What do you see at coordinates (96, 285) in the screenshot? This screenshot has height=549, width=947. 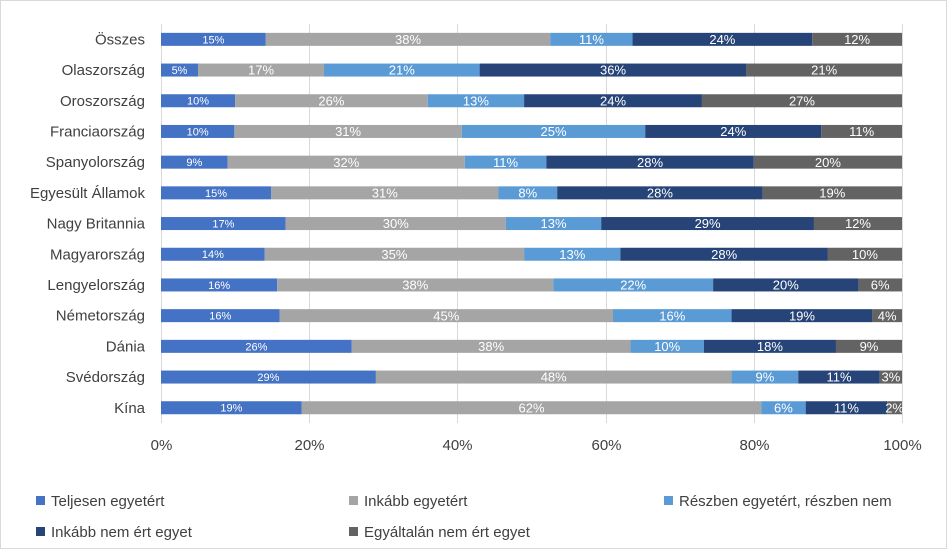 I see `category-label: Lengyelország` at bounding box center [96, 285].